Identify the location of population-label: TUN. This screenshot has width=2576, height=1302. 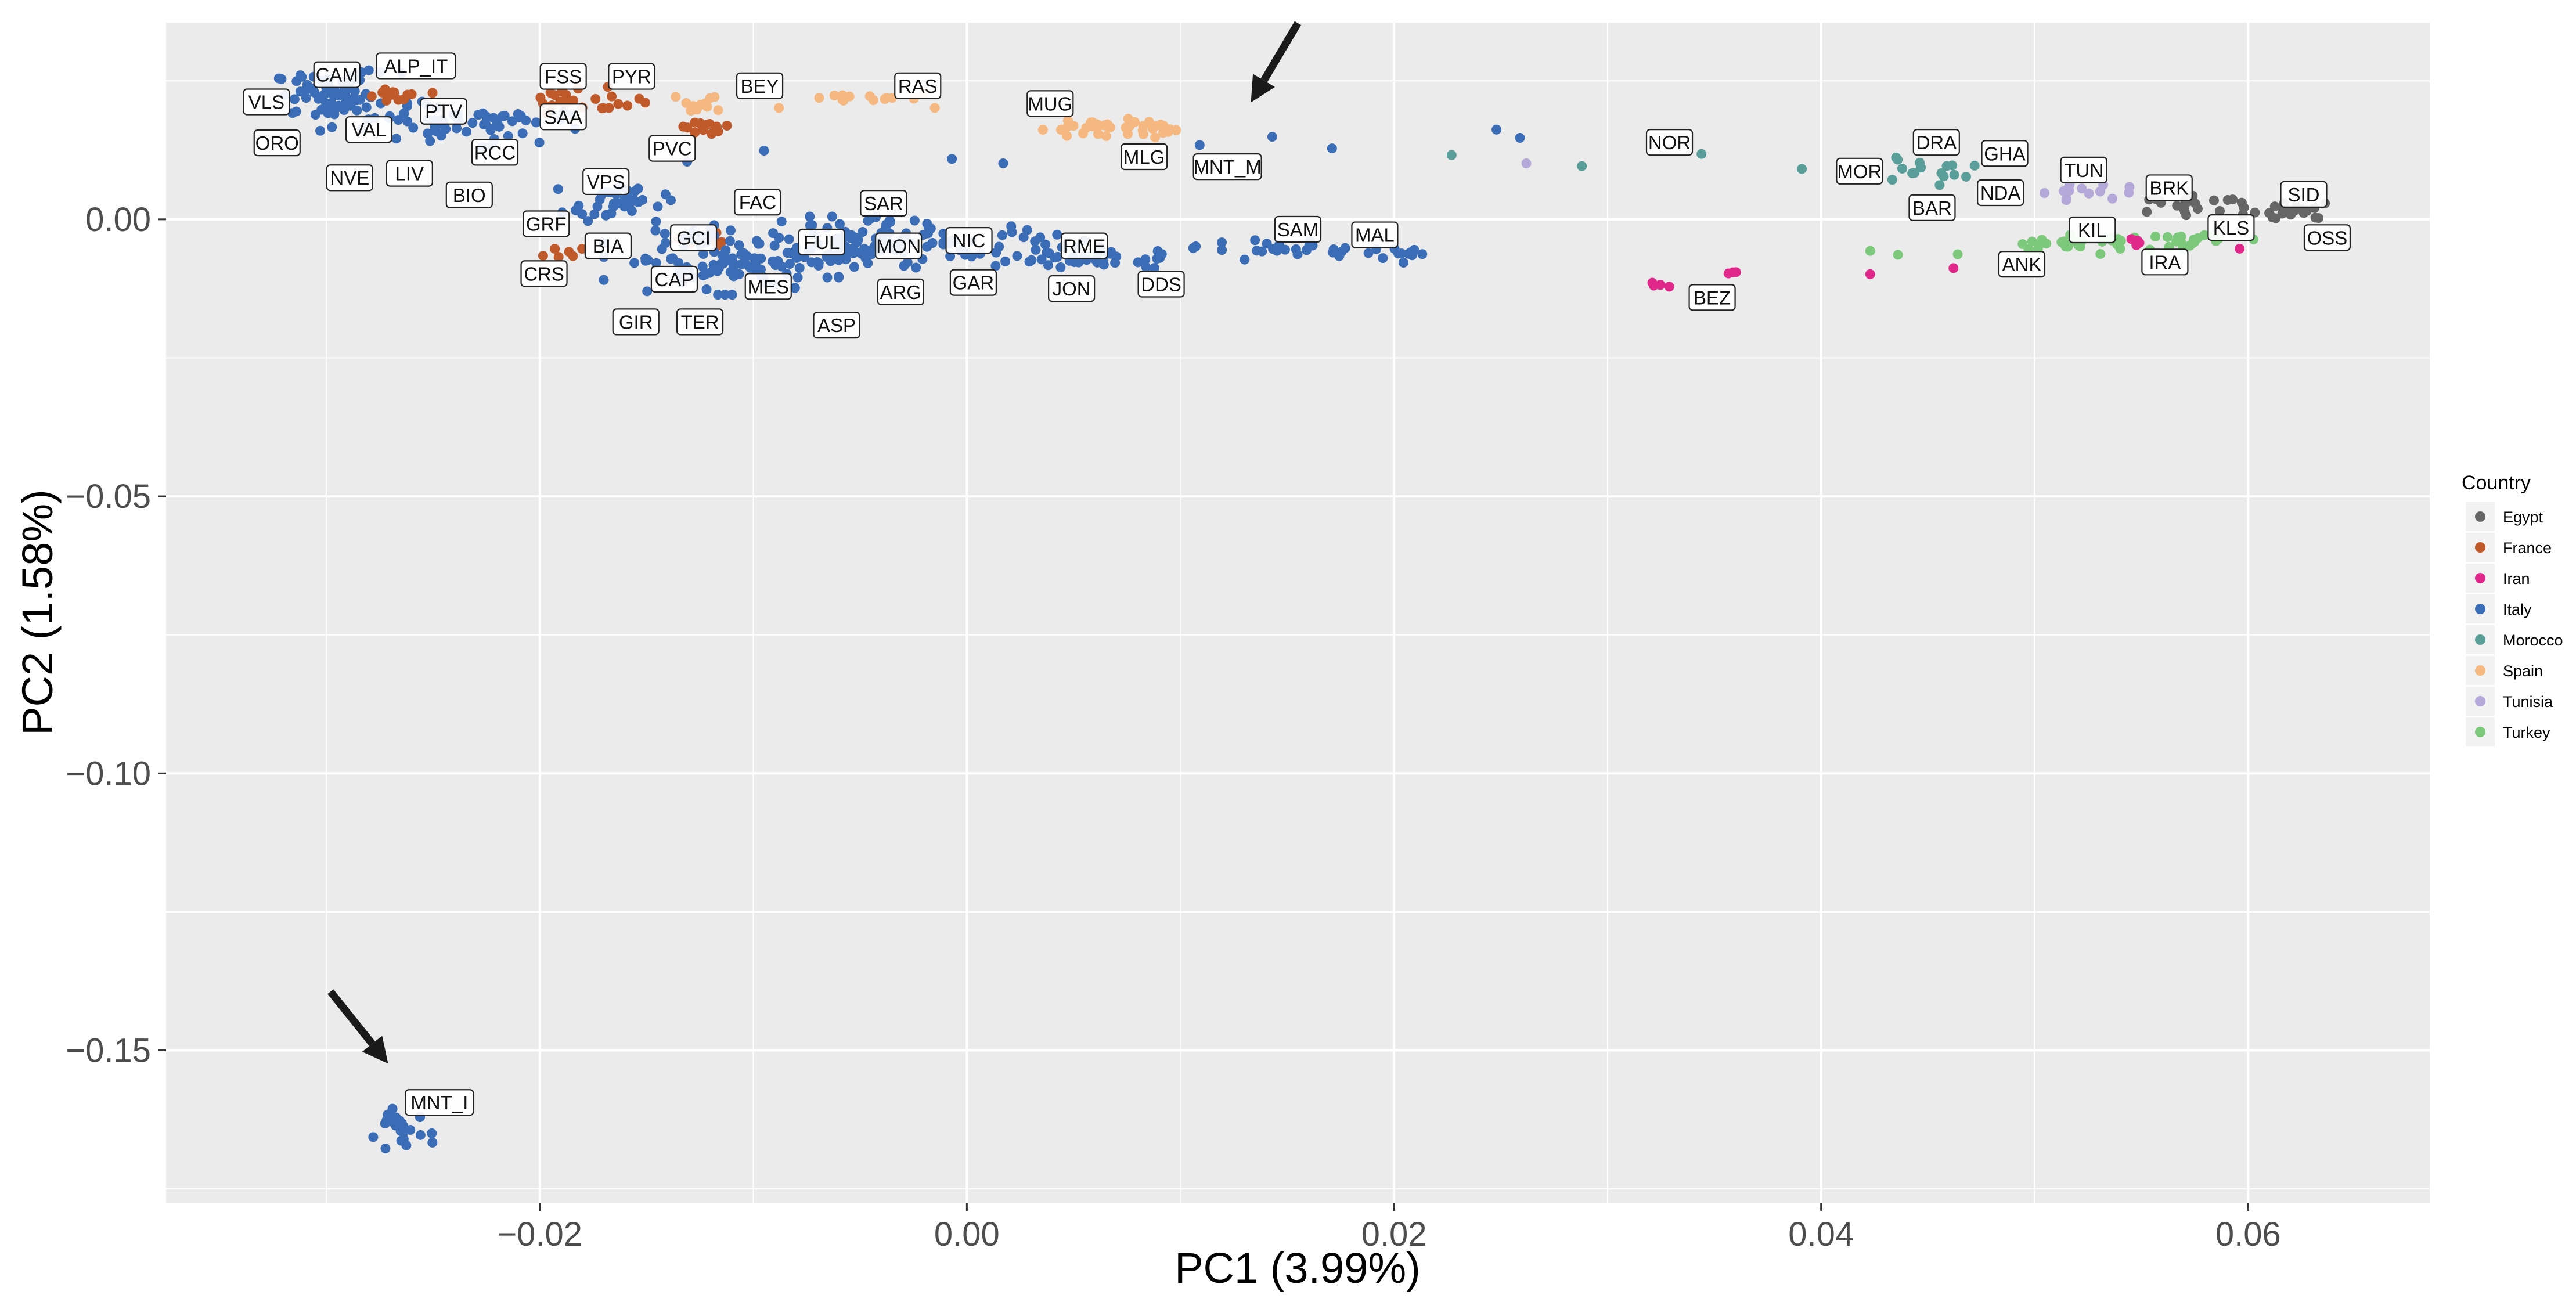
(2083, 169).